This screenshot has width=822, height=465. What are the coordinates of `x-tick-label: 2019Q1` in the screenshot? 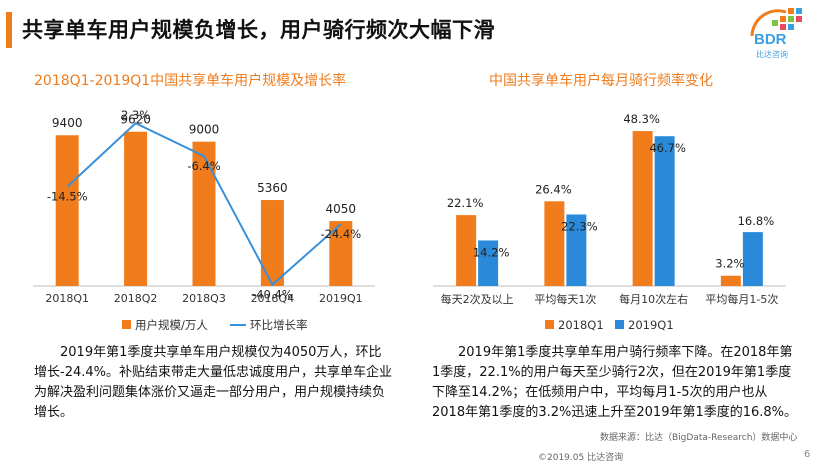 It's located at (341, 298).